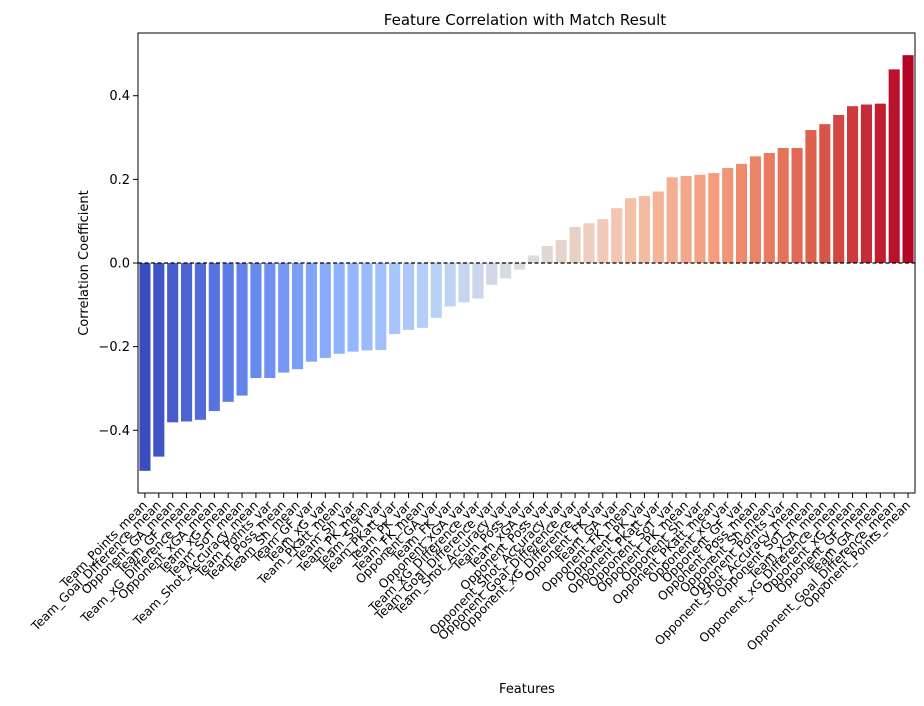  Describe the element at coordinates (755, 209) in the screenshot. I see `bar-Opponent_Poss_mean` at that location.